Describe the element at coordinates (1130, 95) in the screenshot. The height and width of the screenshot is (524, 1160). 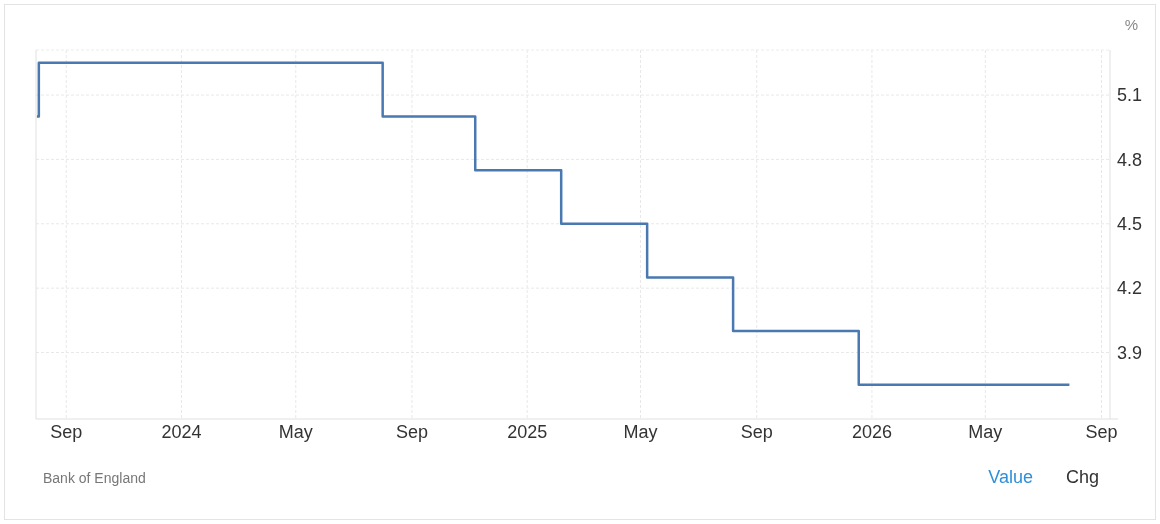
I see `y-tick-label: 5.1` at that location.